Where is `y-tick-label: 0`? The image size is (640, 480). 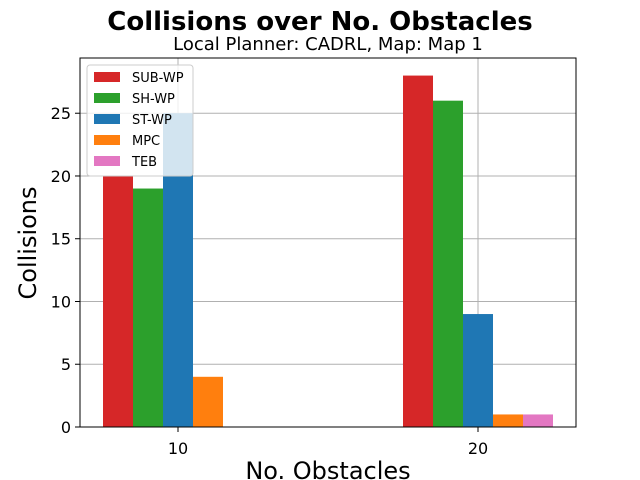
y-tick-label: 0 is located at coordinates (66, 427).